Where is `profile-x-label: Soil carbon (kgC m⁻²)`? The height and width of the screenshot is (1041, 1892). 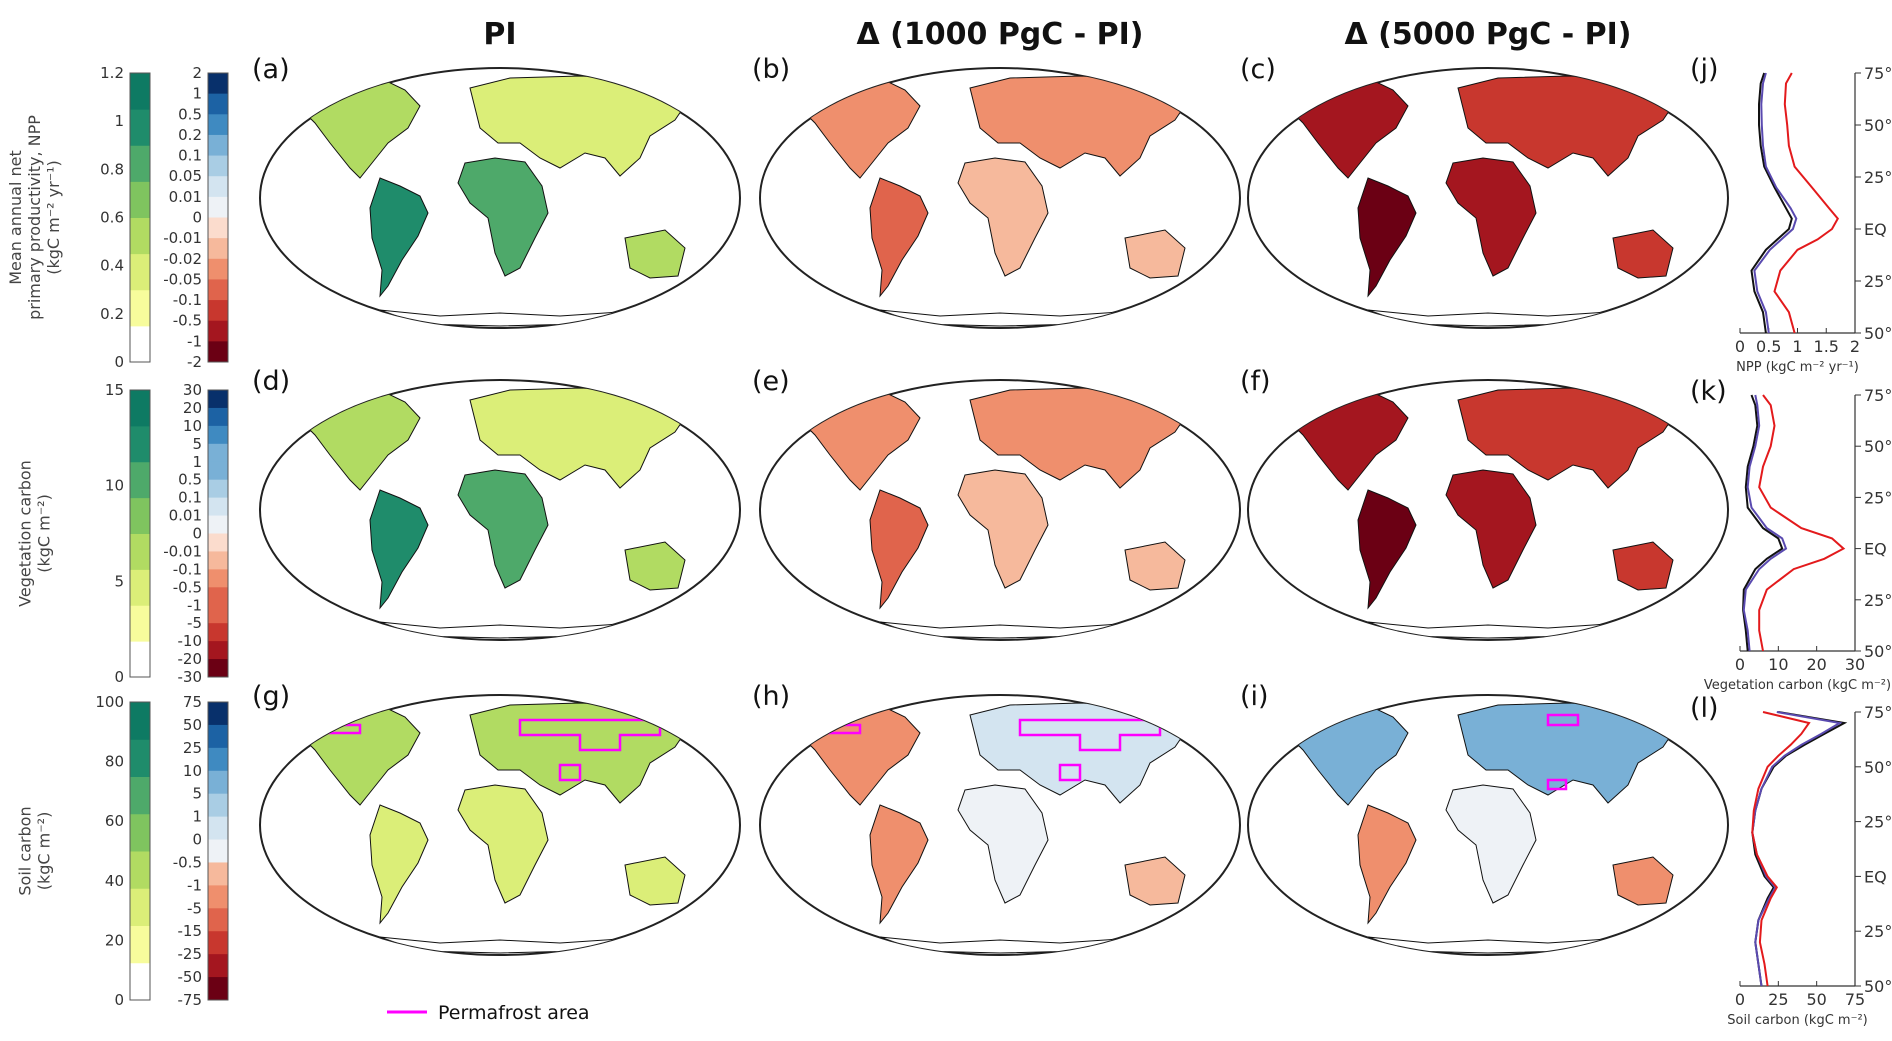
profile-x-label: Soil carbon (kgC m⁻²) is located at coordinates (1797, 1020).